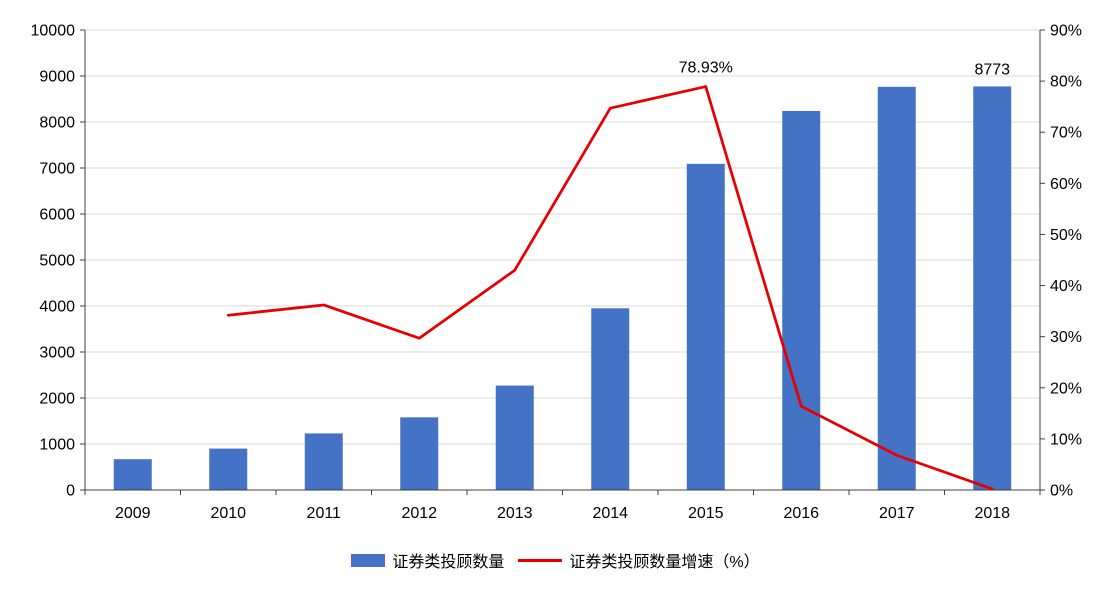 The height and width of the screenshot is (592, 1111). Describe the element at coordinates (514, 437) in the screenshot. I see `bar-2013` at that location.